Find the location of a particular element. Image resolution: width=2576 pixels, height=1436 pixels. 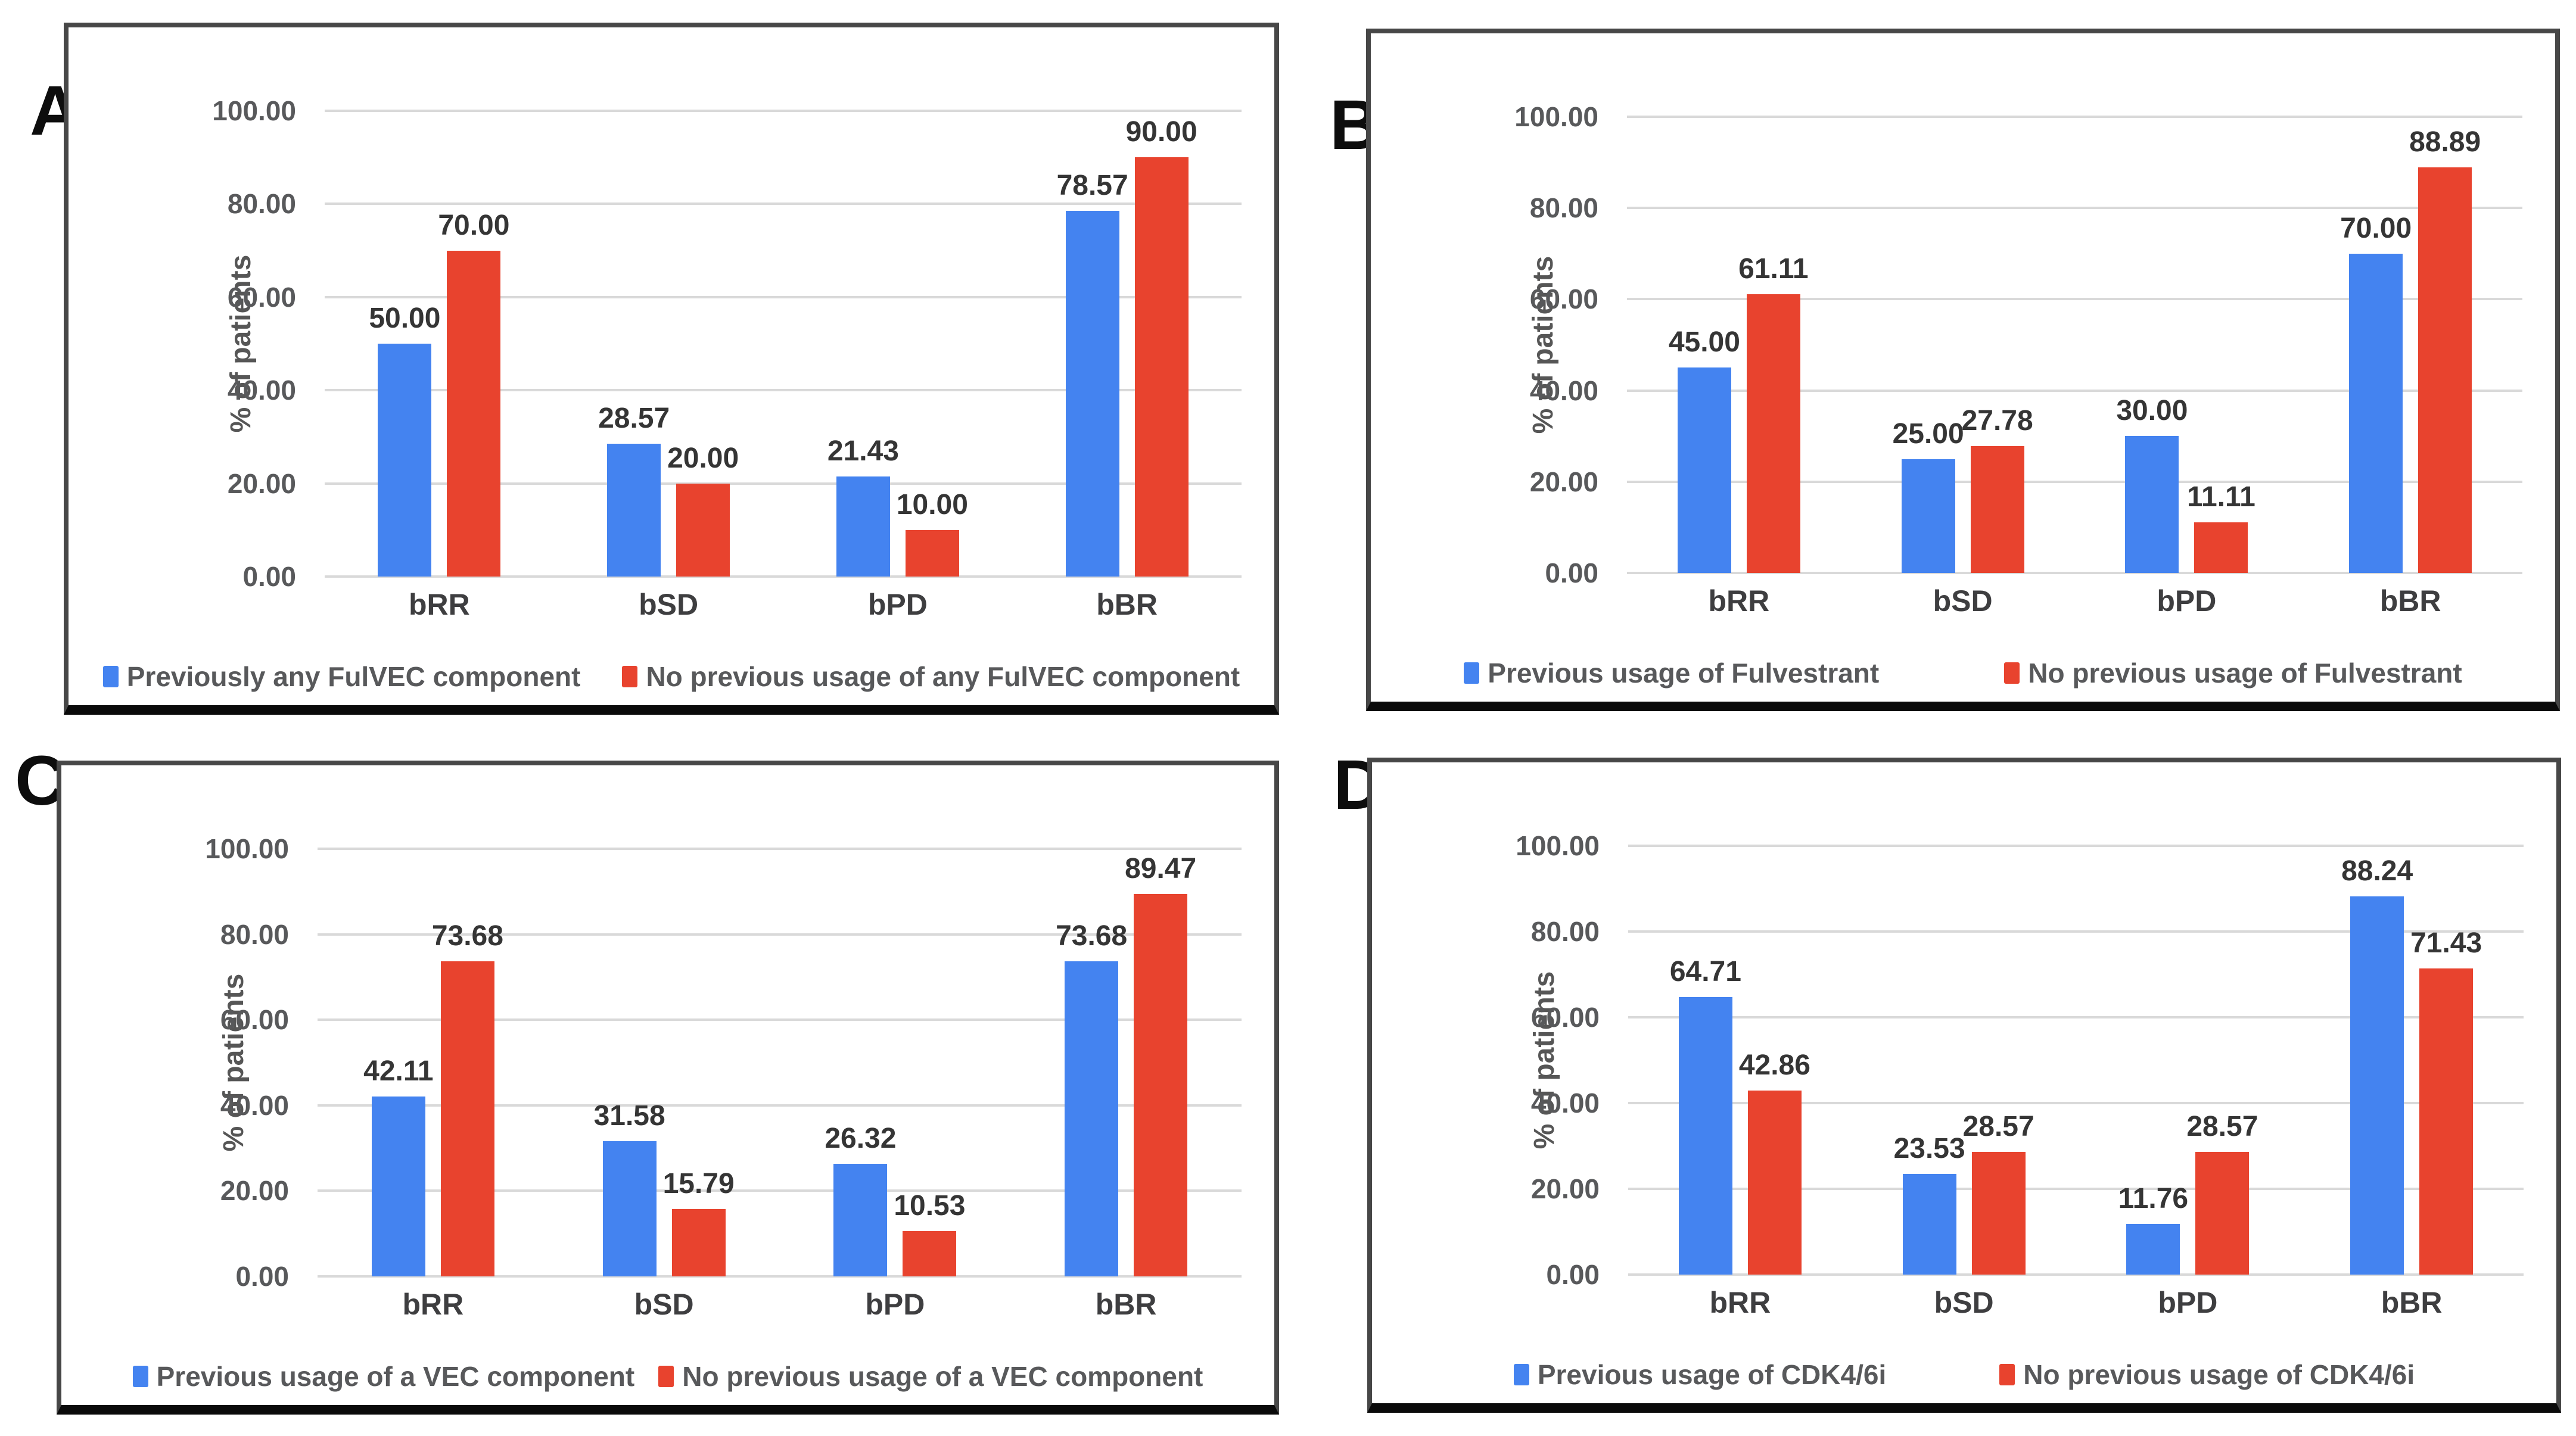

legend-item: No previous usage of Fulvestrant is located at coordinates (2233, 673).